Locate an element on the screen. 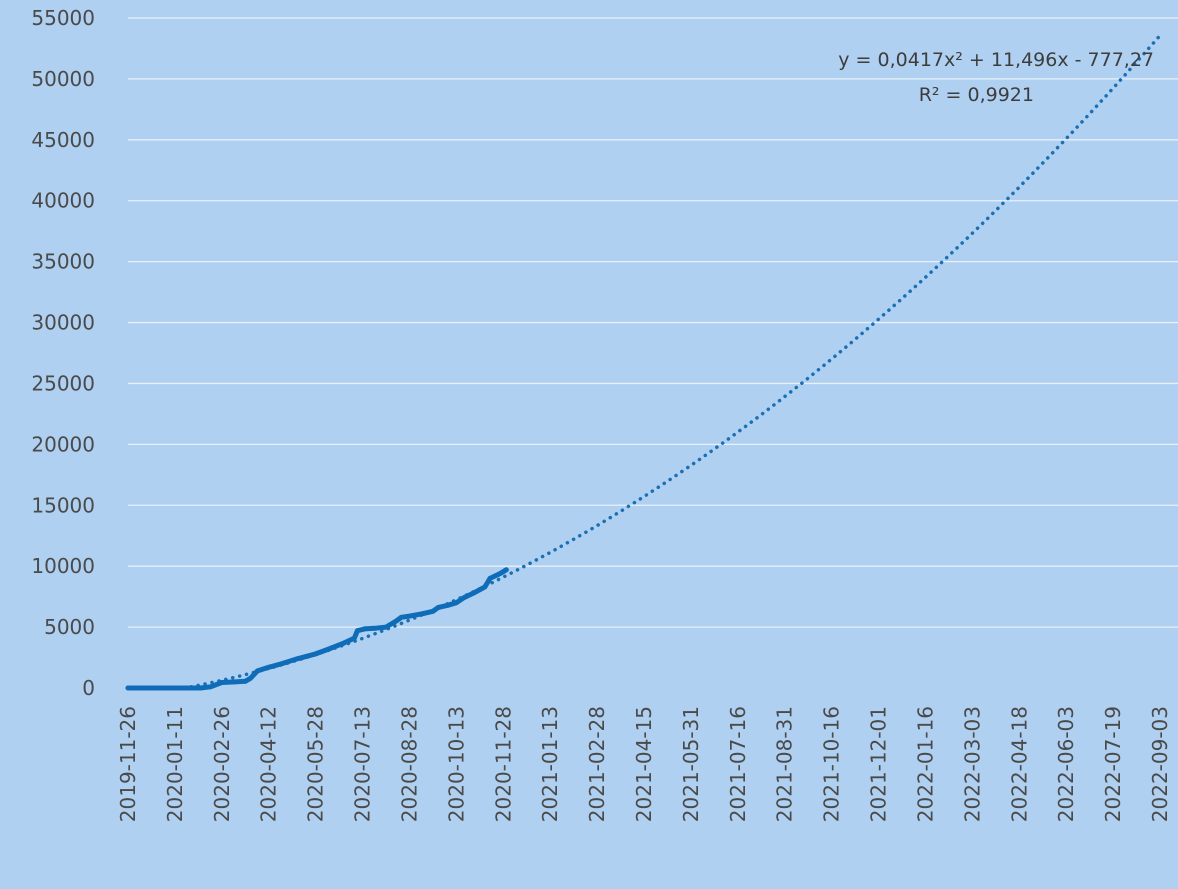  x-tick-label: 2021-05-31 is located at coordinates (691, 764).